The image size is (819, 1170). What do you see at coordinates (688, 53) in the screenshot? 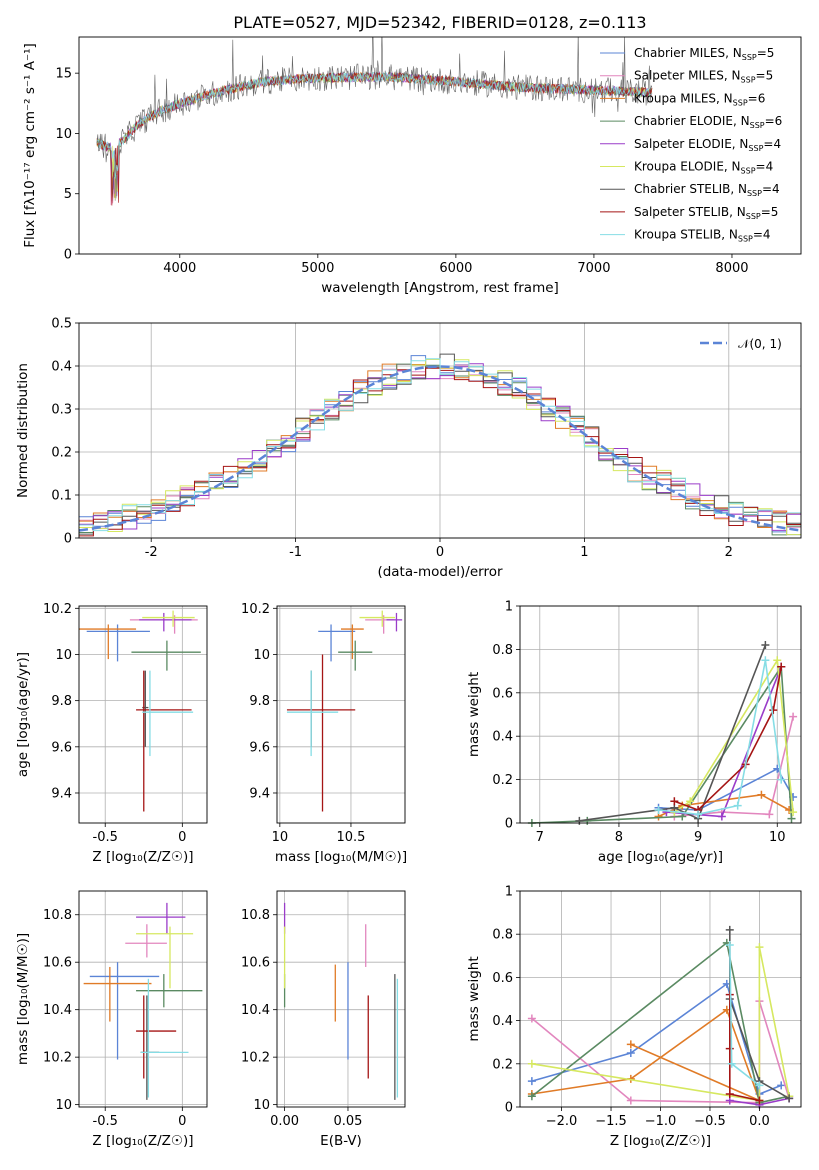
I see `legend-text: Chabrier MILES, N` at bounding box center [688, 53].